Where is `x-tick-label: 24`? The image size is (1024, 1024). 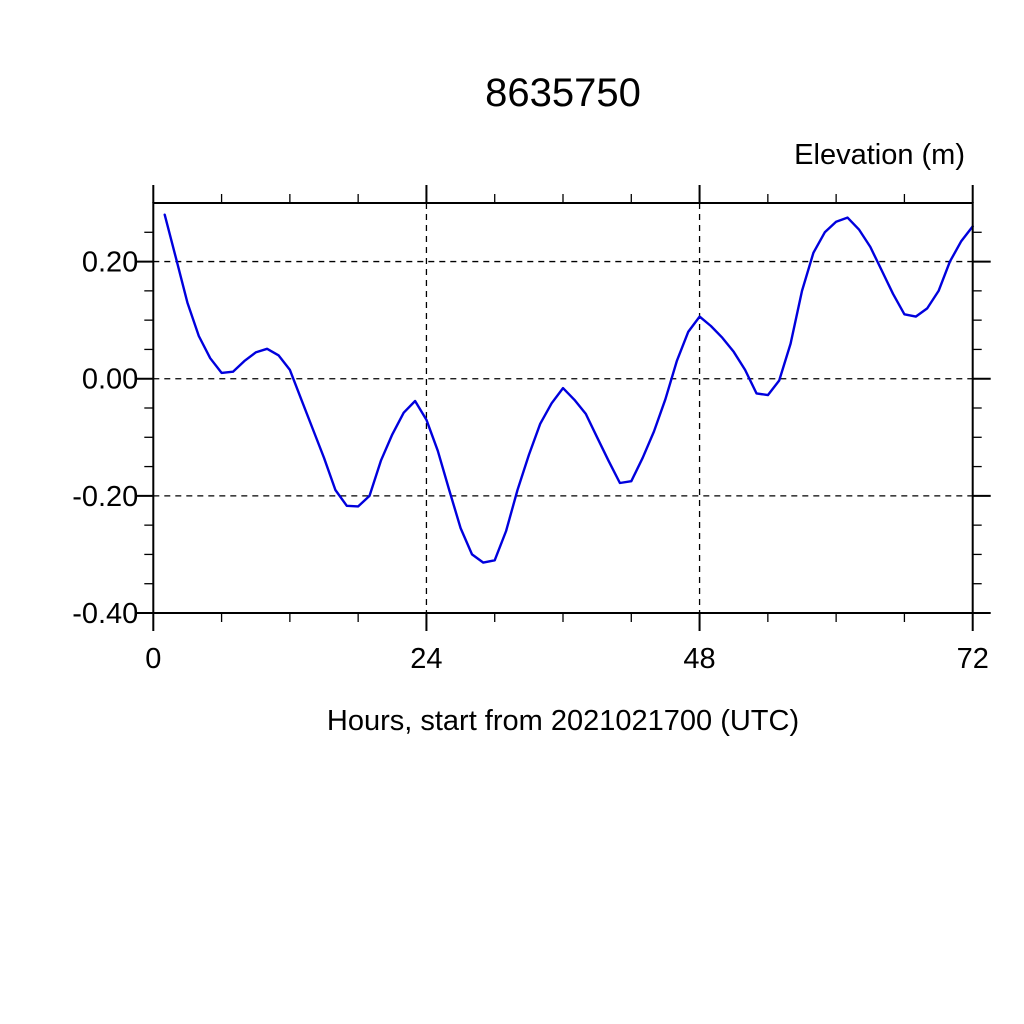
x-tick-label: 24 is located at coordinates (426, 659).